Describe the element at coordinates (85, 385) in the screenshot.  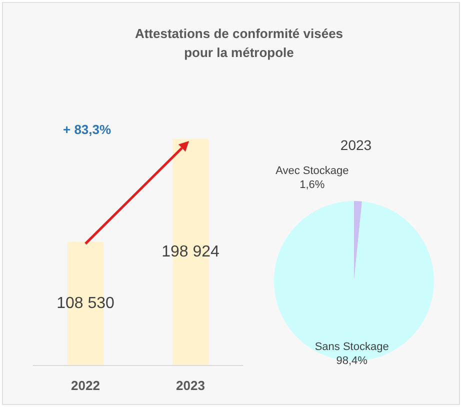
I see `x-tick-label: 2022` at that location.